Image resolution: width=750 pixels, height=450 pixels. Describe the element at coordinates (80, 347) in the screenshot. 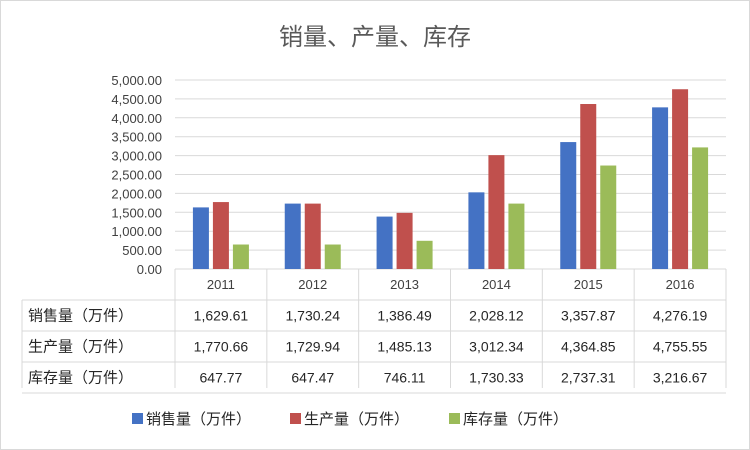

I see `table-row-label: 生产量（万件）` at that location.